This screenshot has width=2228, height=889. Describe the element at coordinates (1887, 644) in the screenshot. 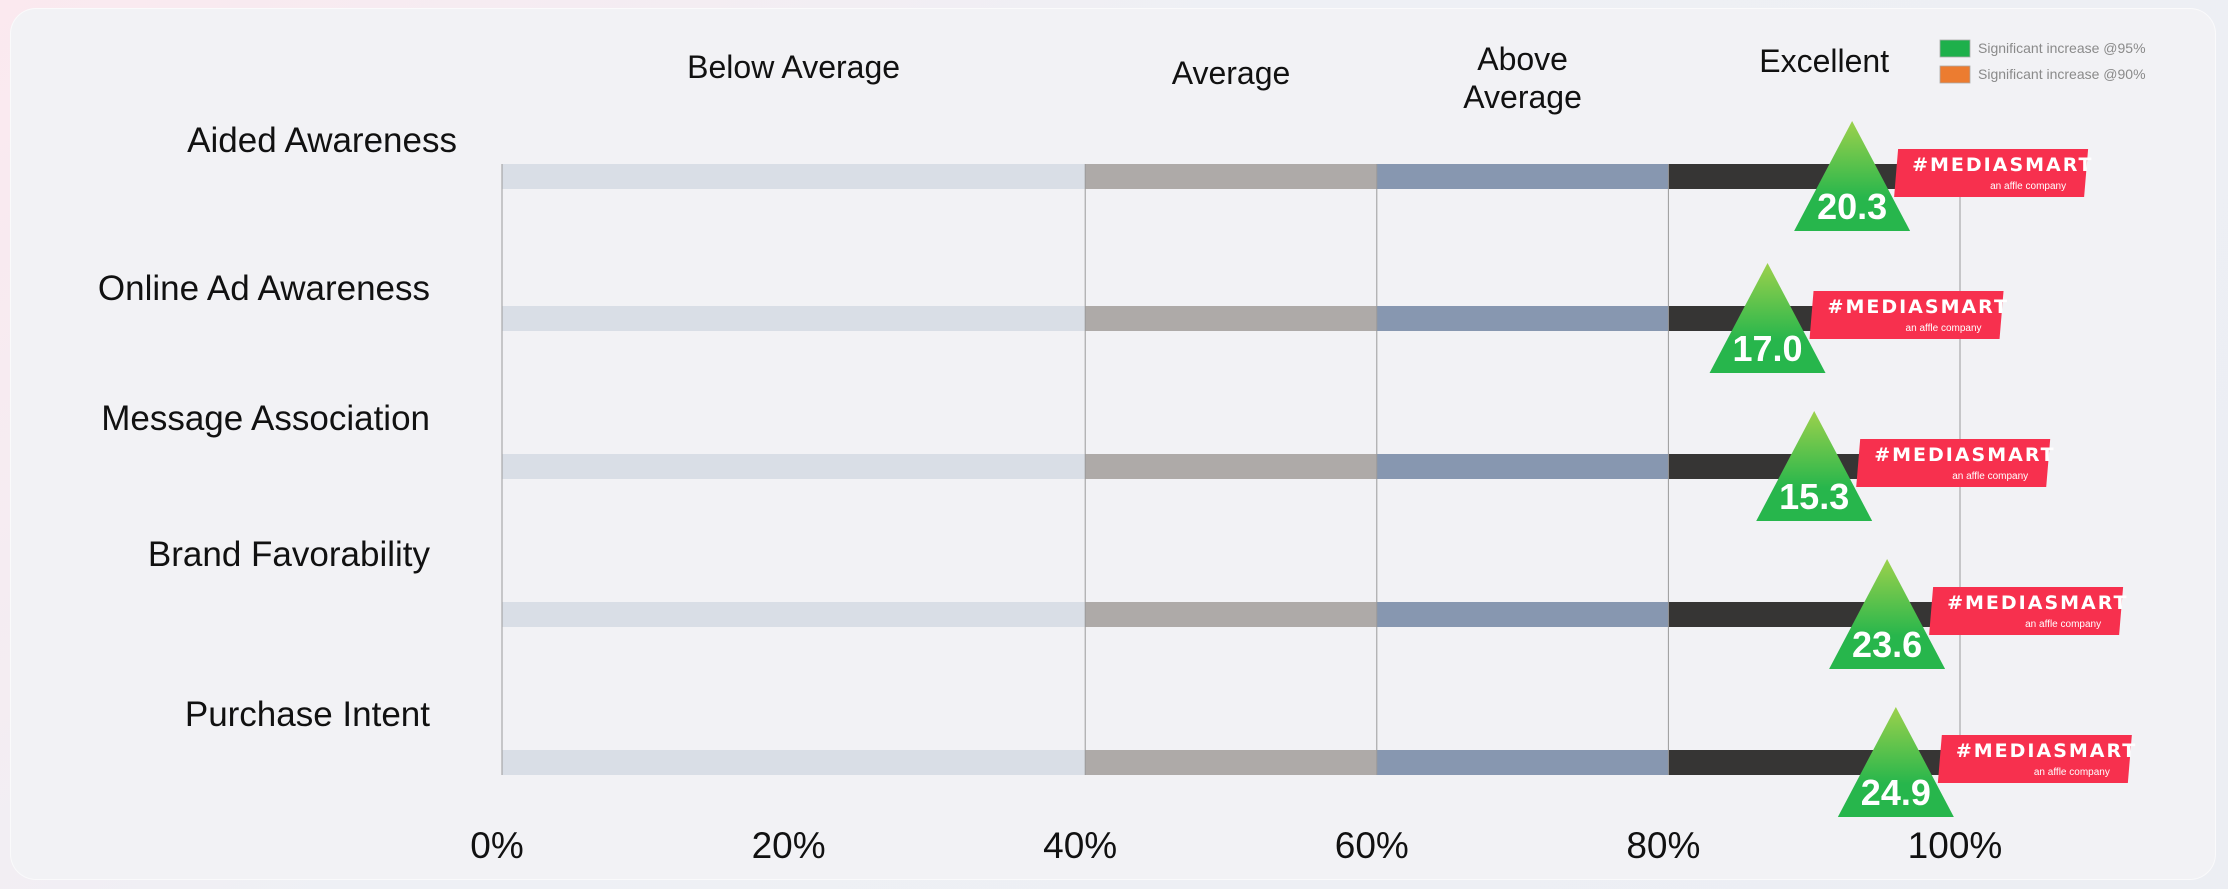

I see `value-label: 23.6` at that location.